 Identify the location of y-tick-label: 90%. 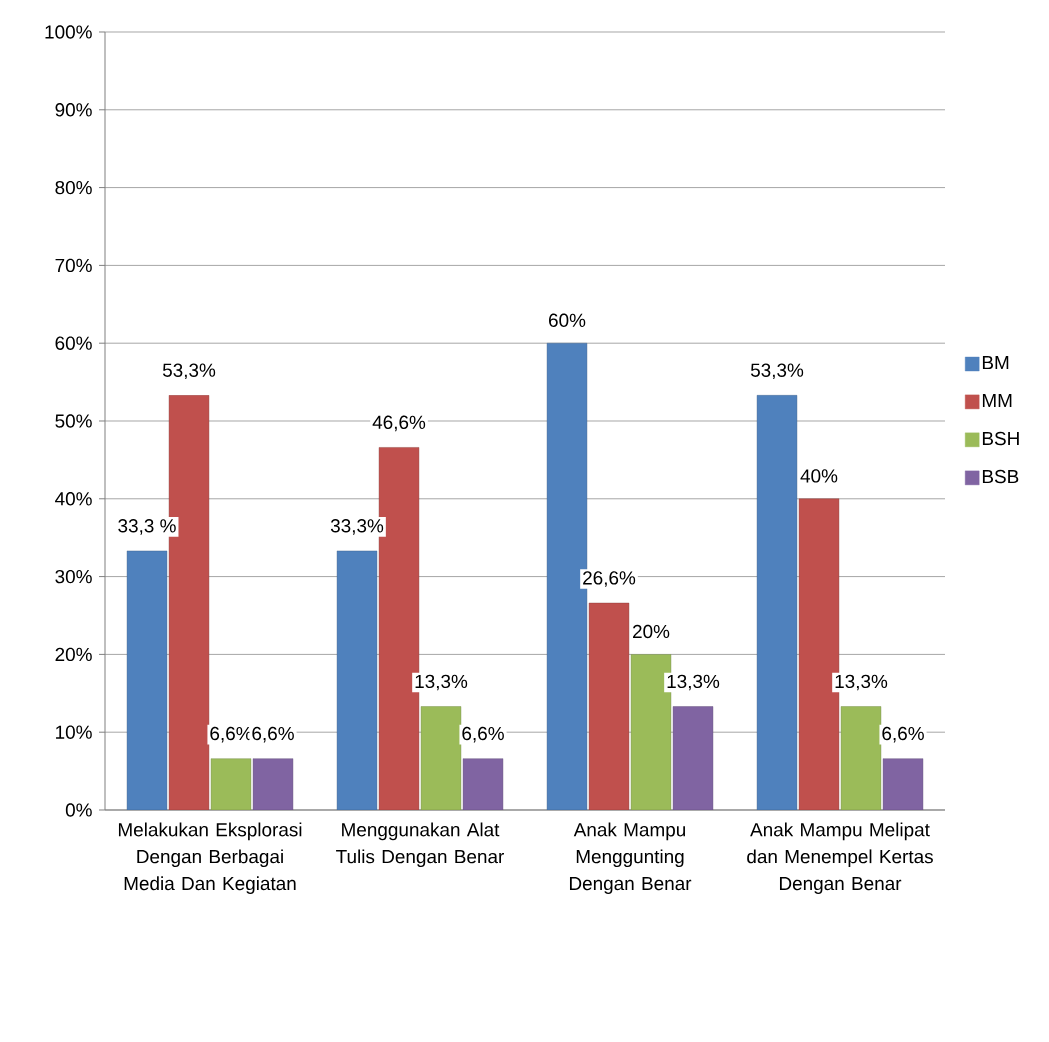
(73, 110).